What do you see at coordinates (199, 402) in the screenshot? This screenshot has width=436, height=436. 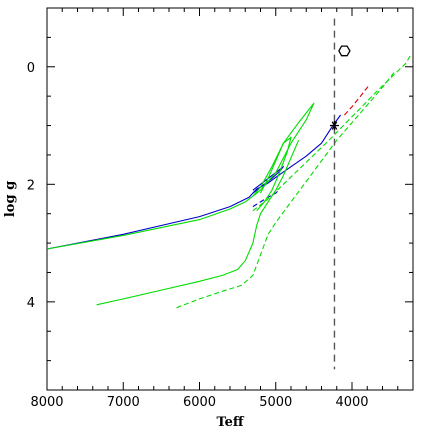 I see `x-tick-label: 6000` at bounding box center [199, 402].